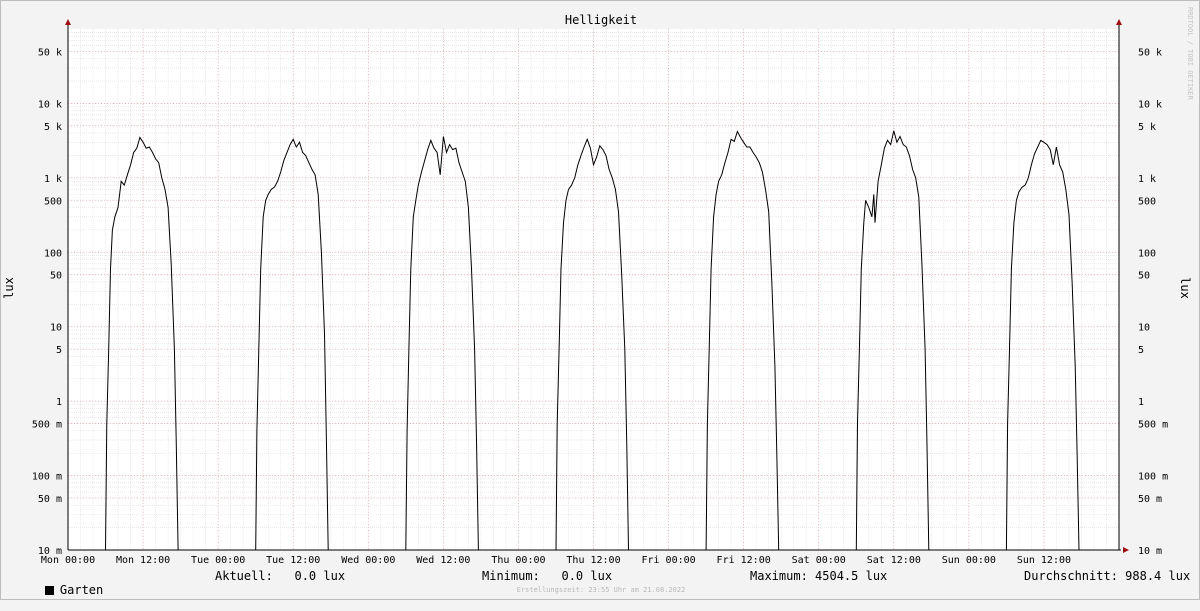 The image size is (1200, 611). I want to click on x-tick-label: Thu 00:00, so click(518, 560).